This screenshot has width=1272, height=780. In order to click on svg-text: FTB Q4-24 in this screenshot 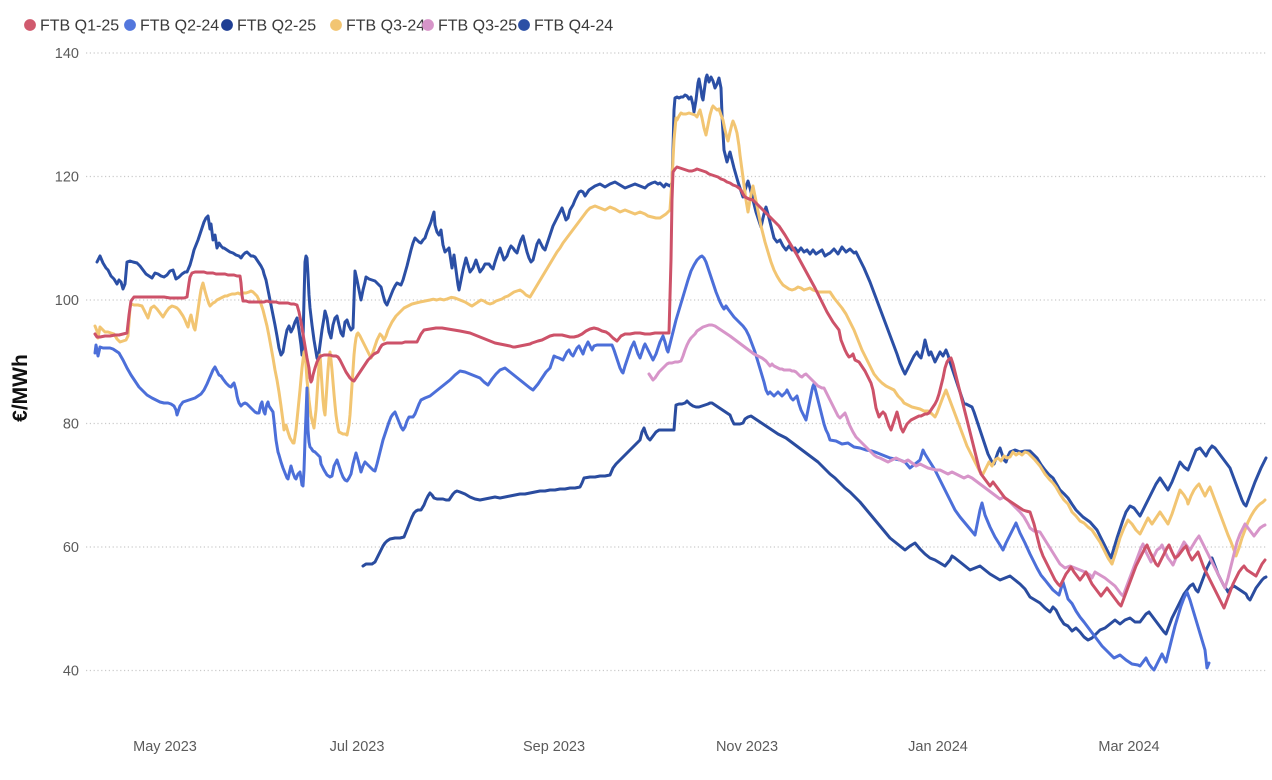, I will do `click(573, 26)`.